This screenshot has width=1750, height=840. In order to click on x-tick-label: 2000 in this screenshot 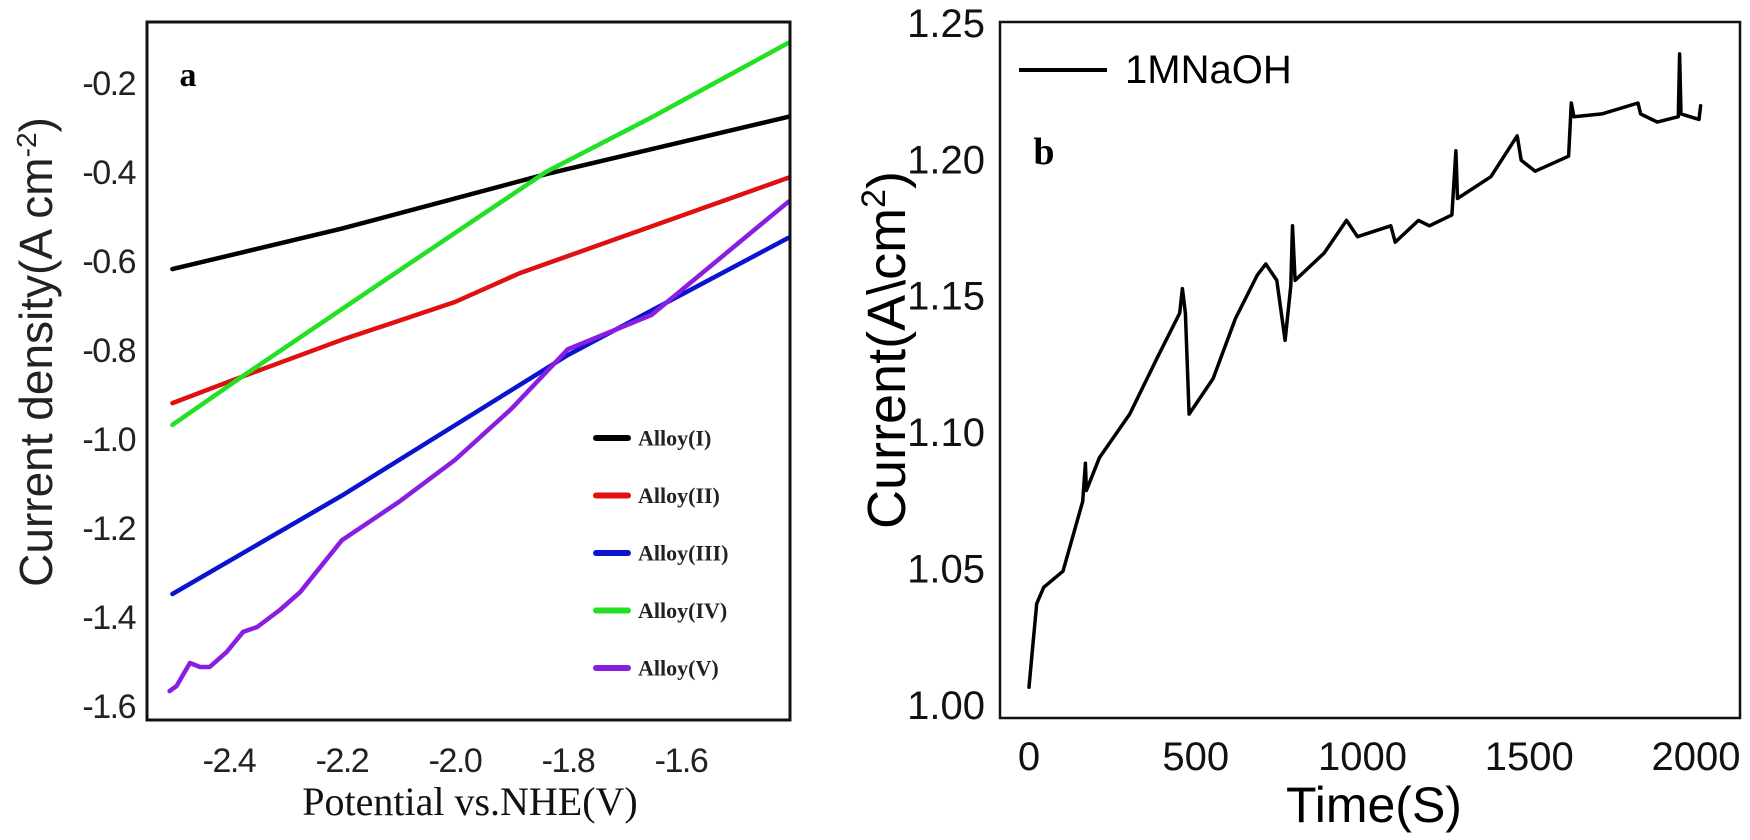, I will do `click(1695, 757)`.